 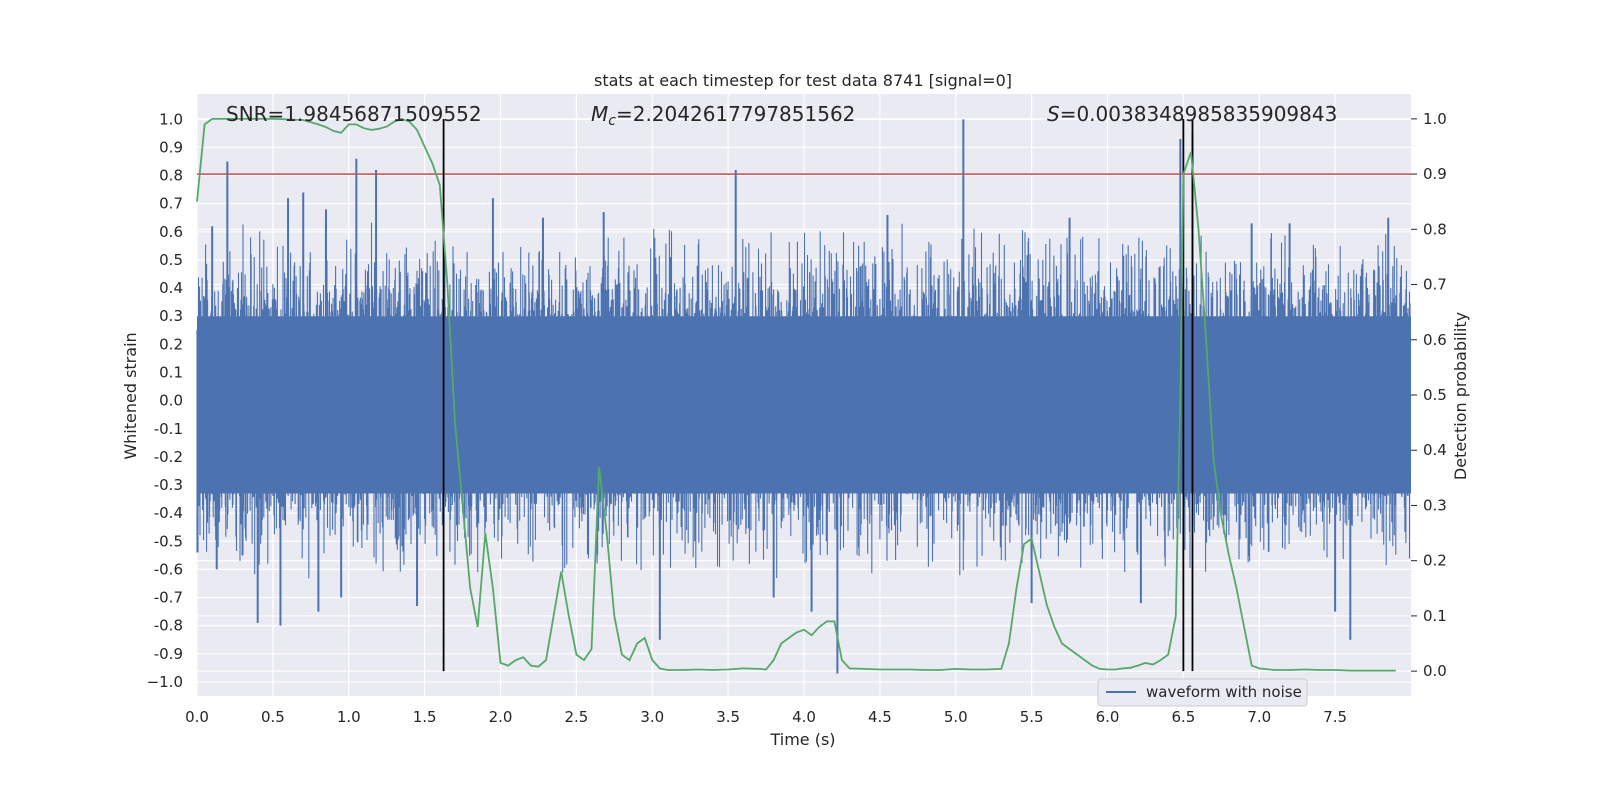 What do you see at coordinates (171, 147) in the screenshot?
I see `y-tick-label: 0.9` at bounding box center [171, 147].